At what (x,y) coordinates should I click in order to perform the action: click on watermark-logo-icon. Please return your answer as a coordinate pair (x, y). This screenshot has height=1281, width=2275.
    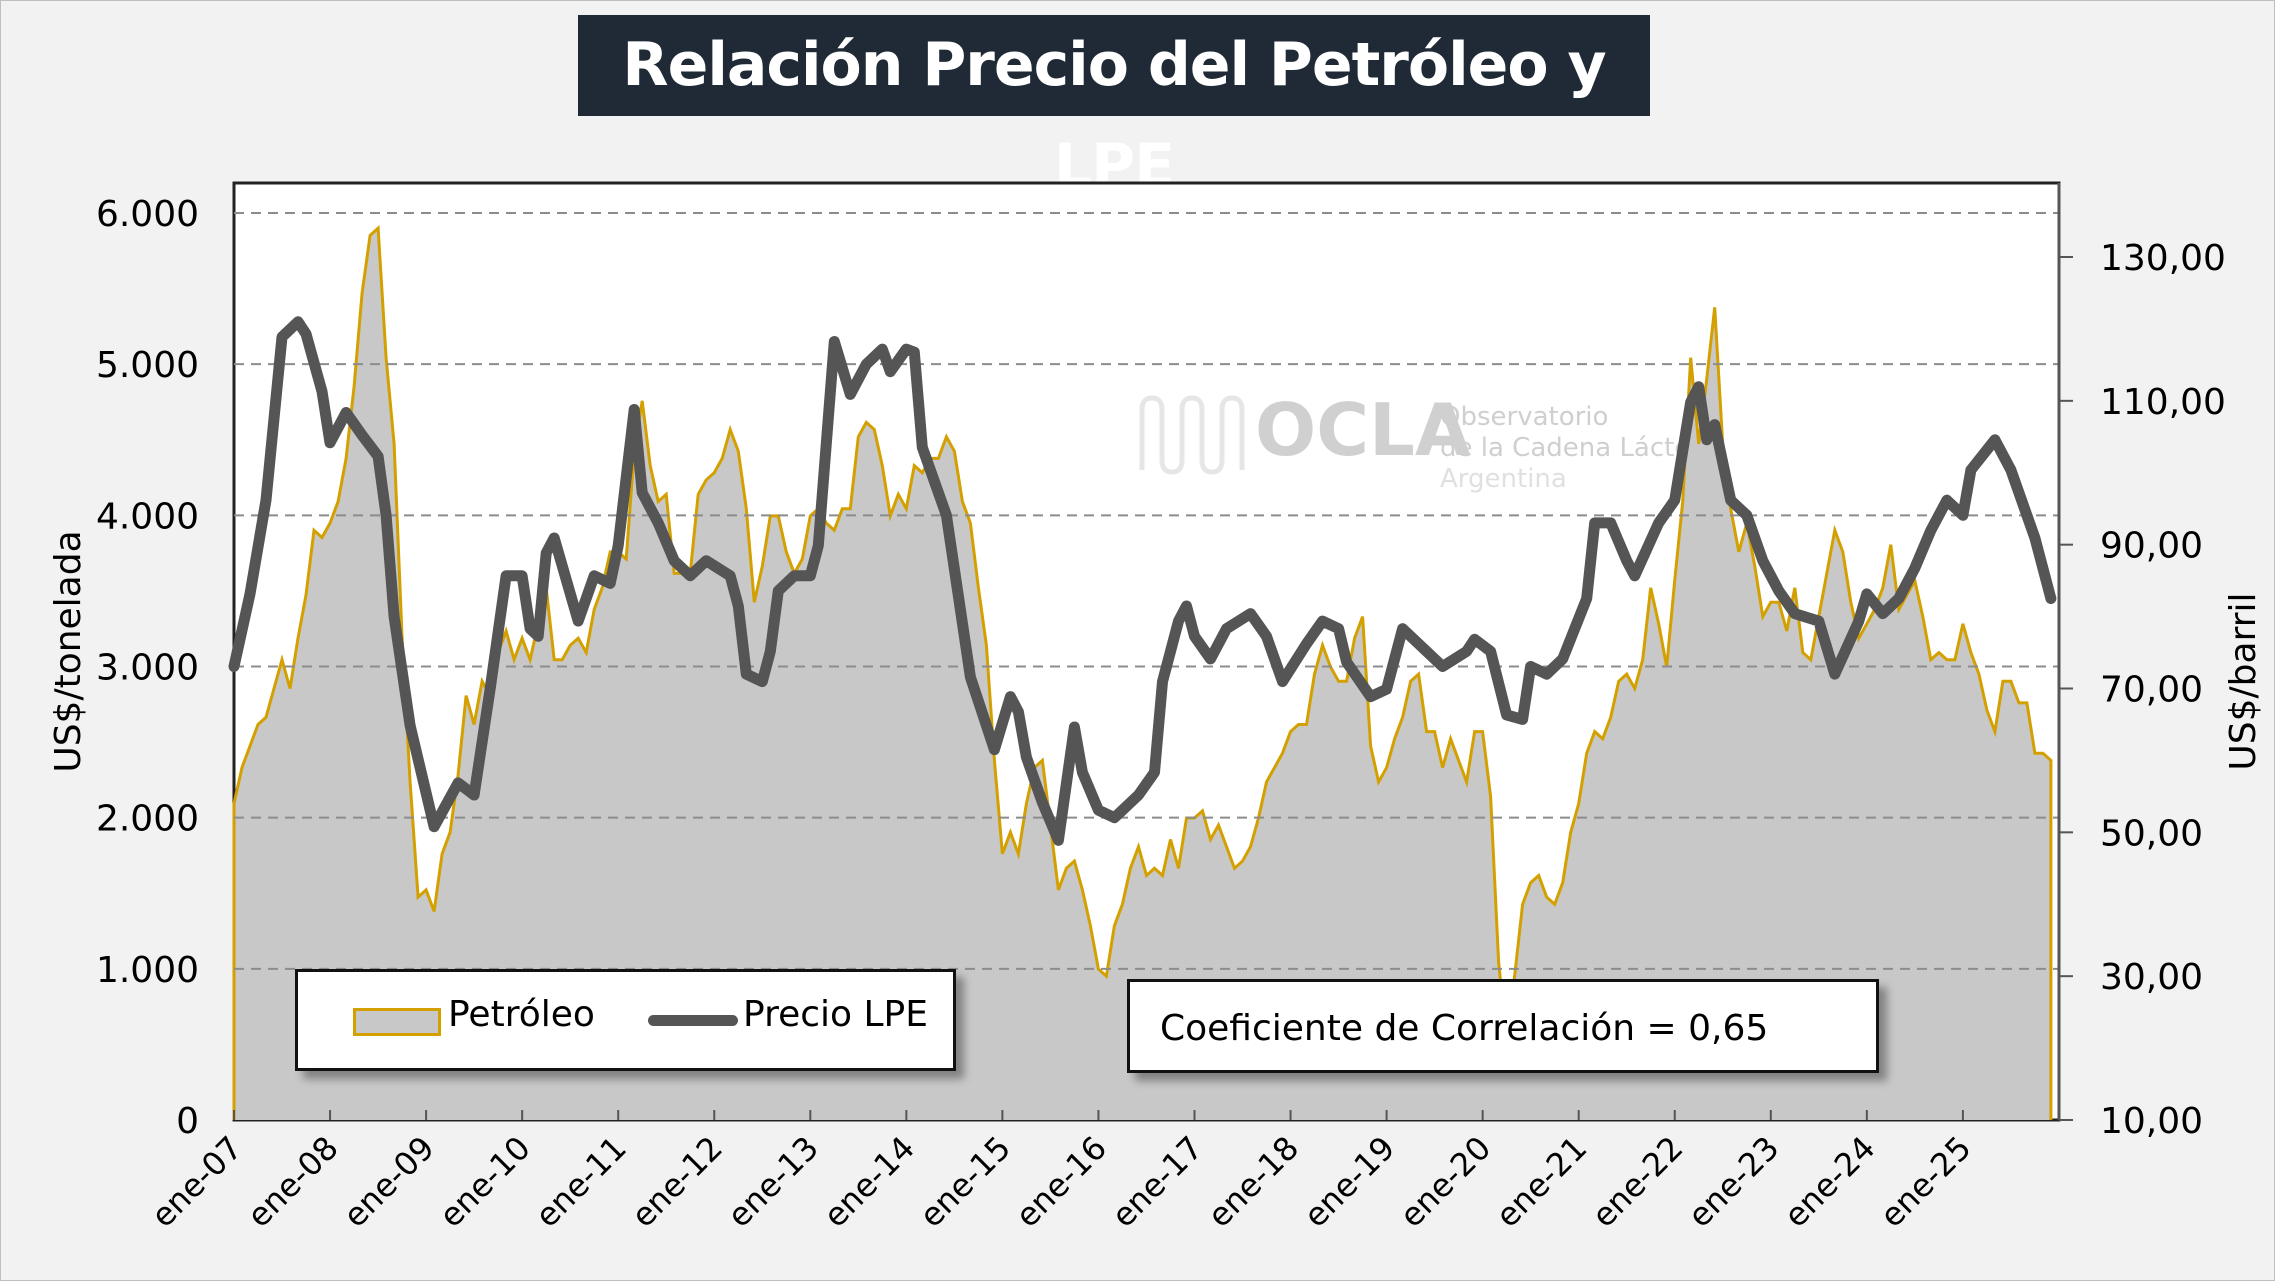
    Looking at the image, I should click on (1192, 435).